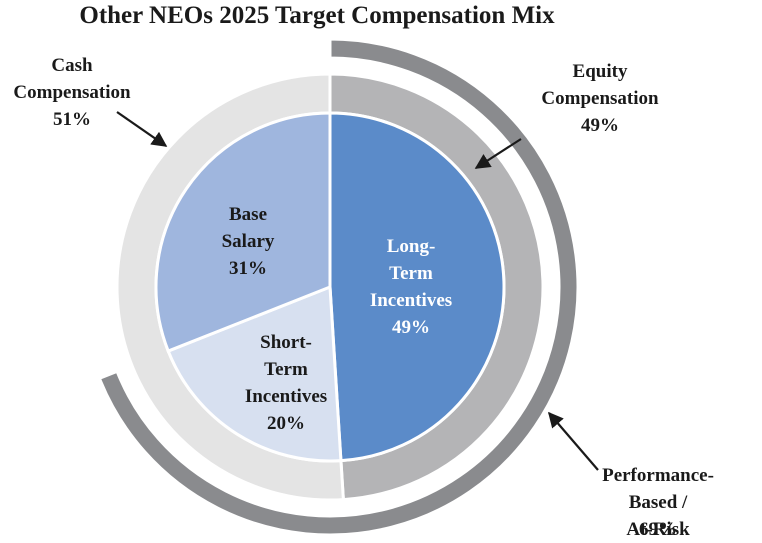  Describe the element at coordinates (248, 228) in the screenshot. I see `slice-label: Base Salary` at that location.